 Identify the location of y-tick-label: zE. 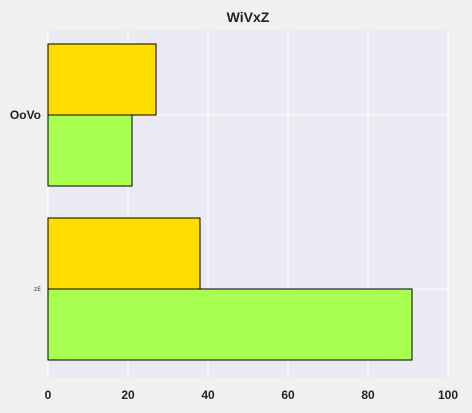
(37, 289).